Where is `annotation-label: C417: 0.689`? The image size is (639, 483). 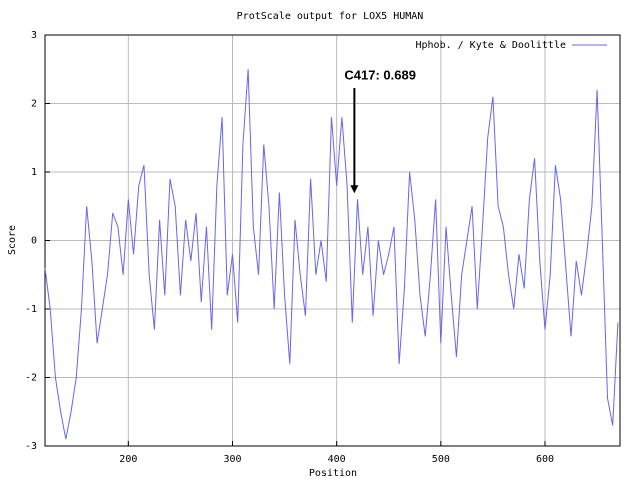 annotation-label: C417: 0.689 is located at coordinates (380, 74).